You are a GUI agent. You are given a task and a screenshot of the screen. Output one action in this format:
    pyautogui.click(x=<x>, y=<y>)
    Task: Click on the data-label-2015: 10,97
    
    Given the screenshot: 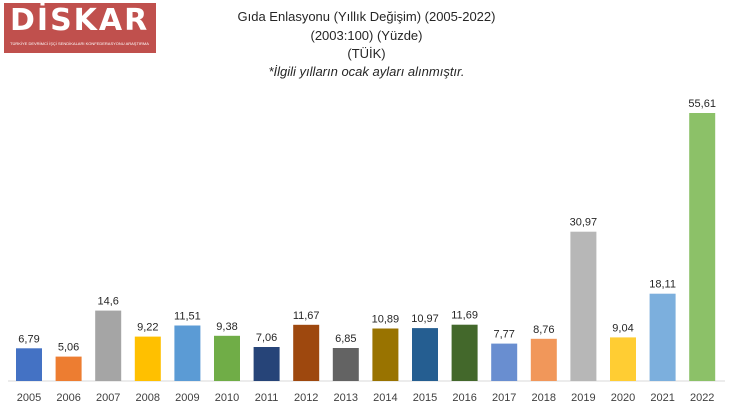 What is the action you would take?
    pyautogui.click(x=425, y=319)
    